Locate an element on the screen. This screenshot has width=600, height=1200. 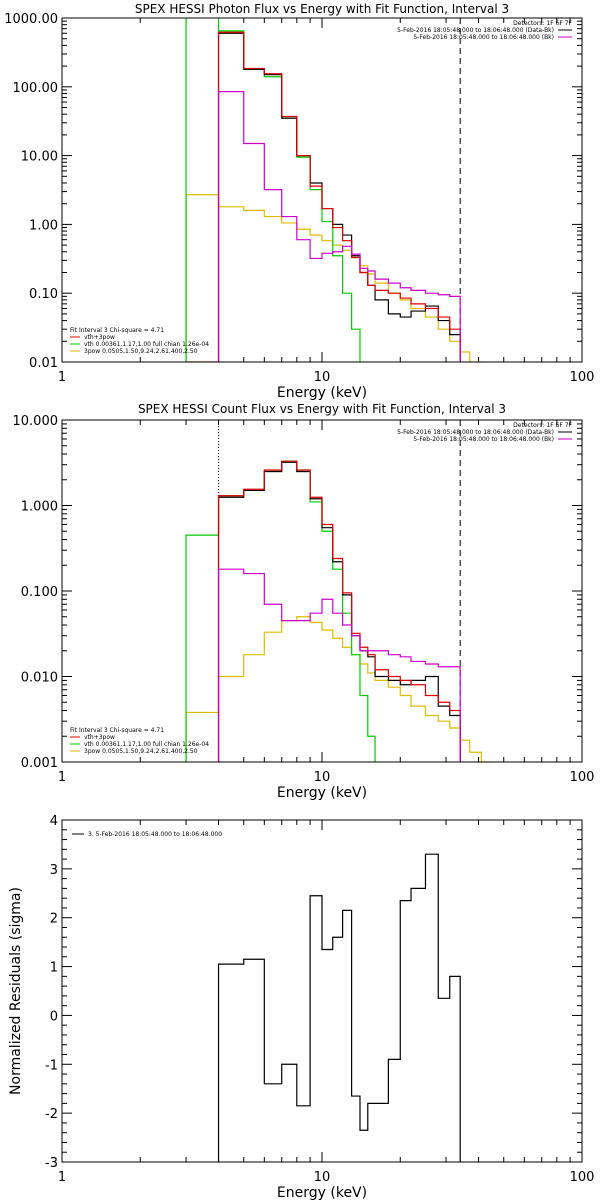
y-tick-label: 1 is located at coordinates (54, 968).